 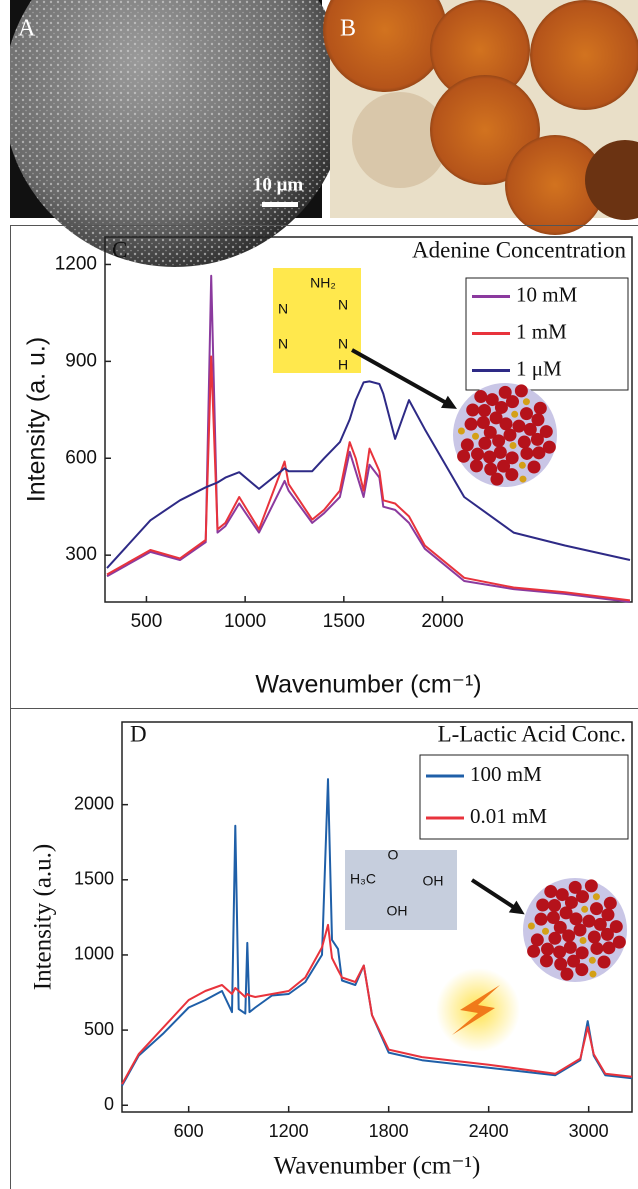 I want to click on y-tick-label: 1500, so click(x=94, y=879).